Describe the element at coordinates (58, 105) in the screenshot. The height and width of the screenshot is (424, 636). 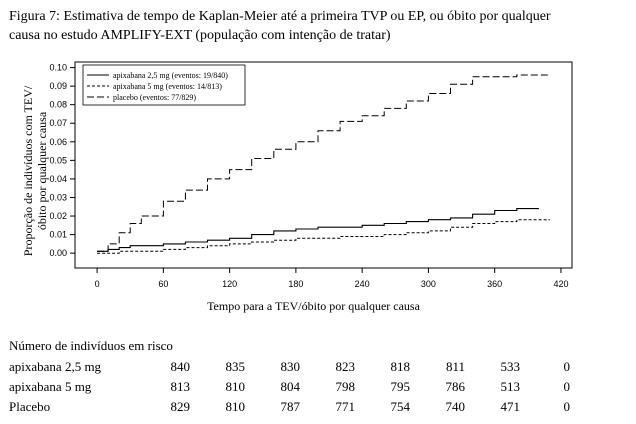
I see `y-tick-label: 0.08` at that location.